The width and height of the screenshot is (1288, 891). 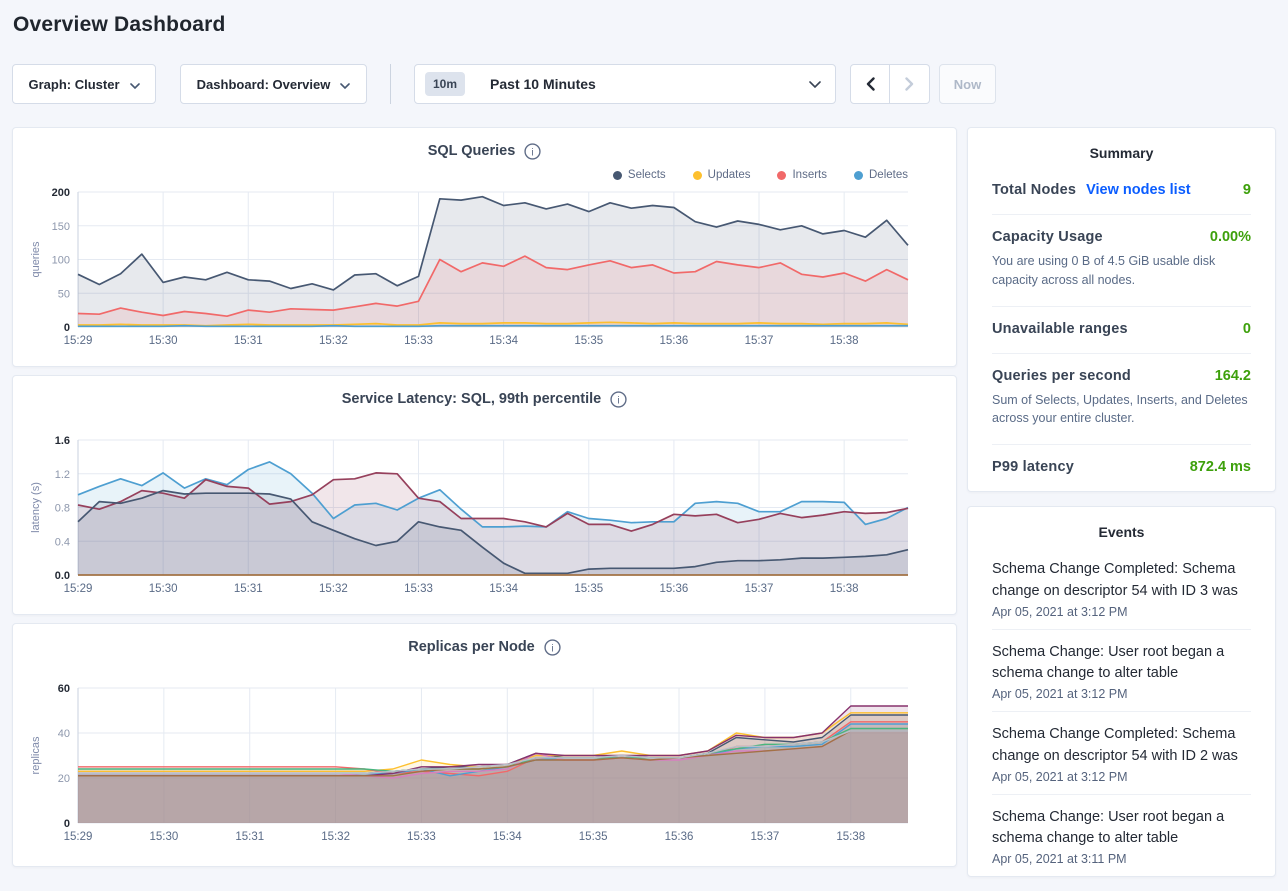 What do you see at coordinates (543, 84) in the screenshot?
I see `time-range-label: Past 10 Minutes` at bounding box center [543, 84].